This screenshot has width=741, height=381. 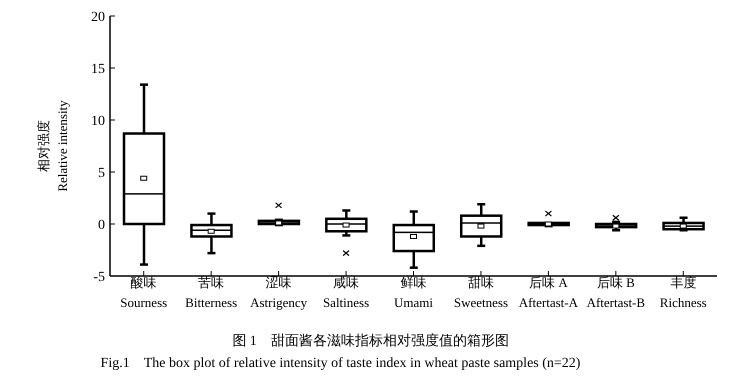 I want to click on x-tick-label: 丰度 Richness, so click(x=683, y=292).